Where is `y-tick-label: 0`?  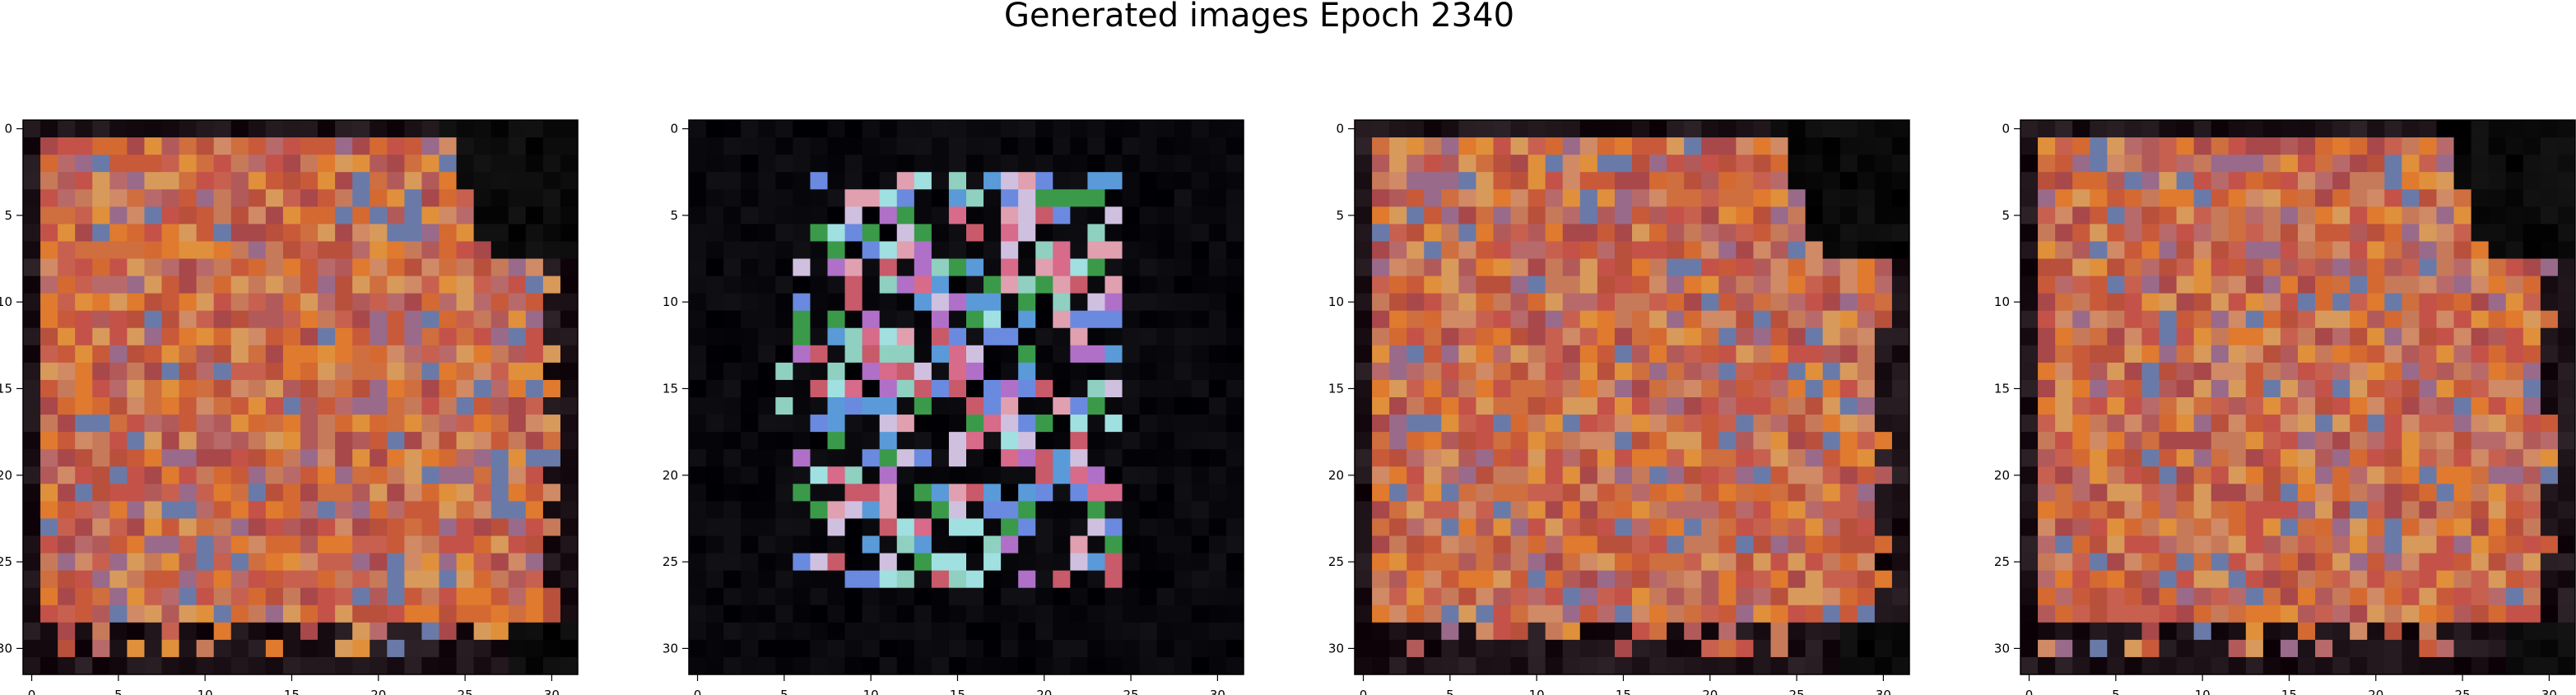
y-tick-label: 0 is located at coordinates (2006, 129).